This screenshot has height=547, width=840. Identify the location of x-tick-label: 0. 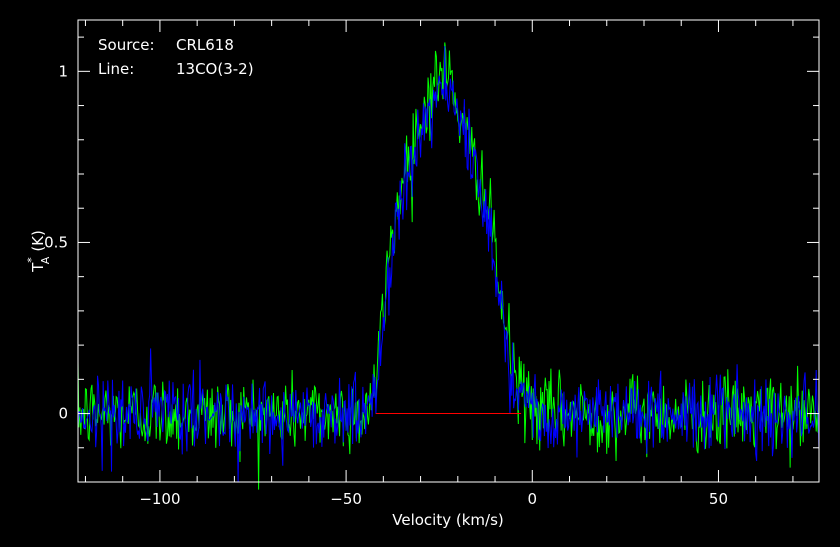
(533, 499).